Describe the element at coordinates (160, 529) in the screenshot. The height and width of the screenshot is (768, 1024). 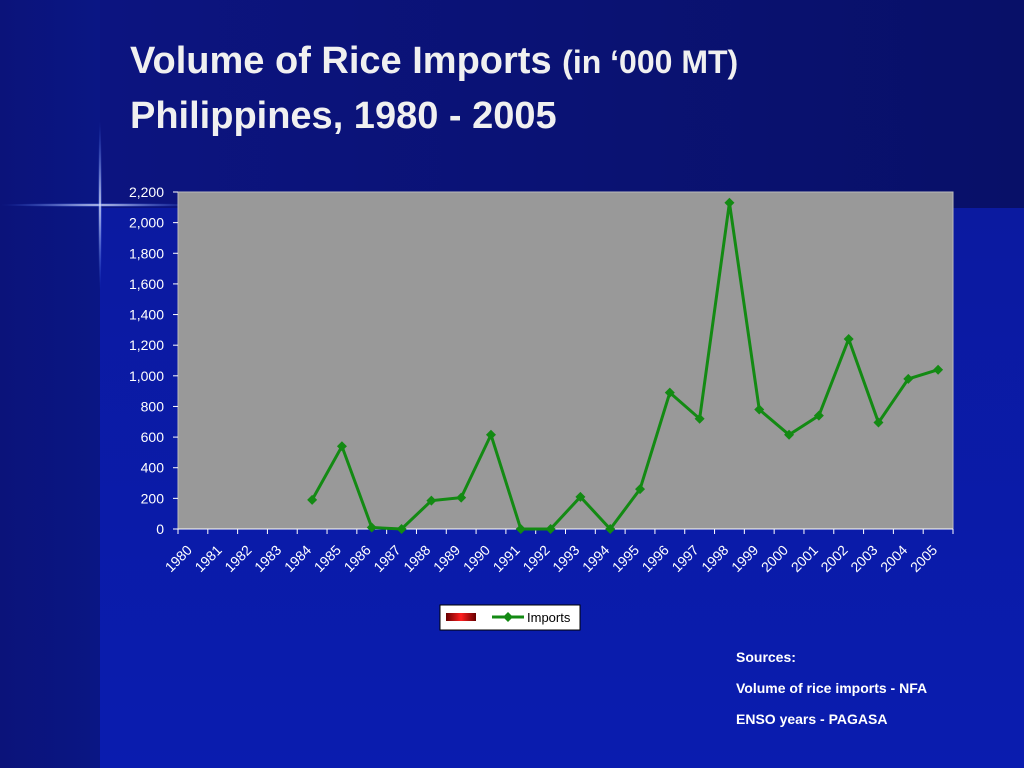
I see `y-tick-label: 0` at that location.